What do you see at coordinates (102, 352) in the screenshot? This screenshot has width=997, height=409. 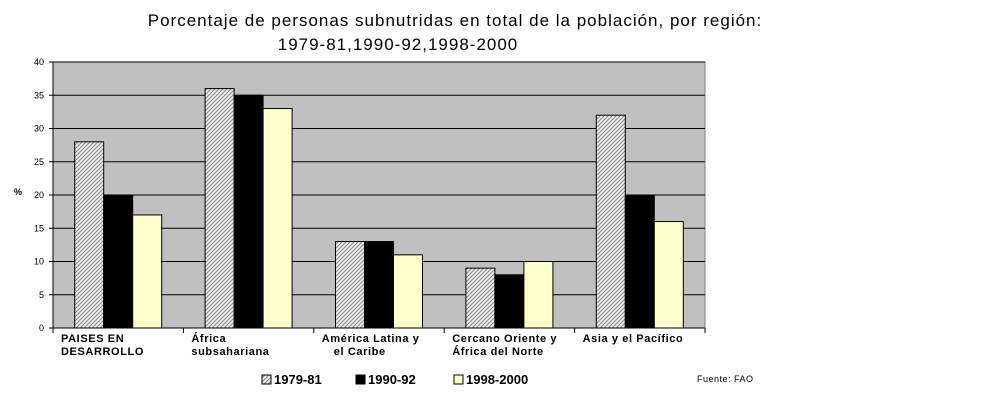 I see `category-label-line: DESARROLLO` at bounding box center [102, 352].